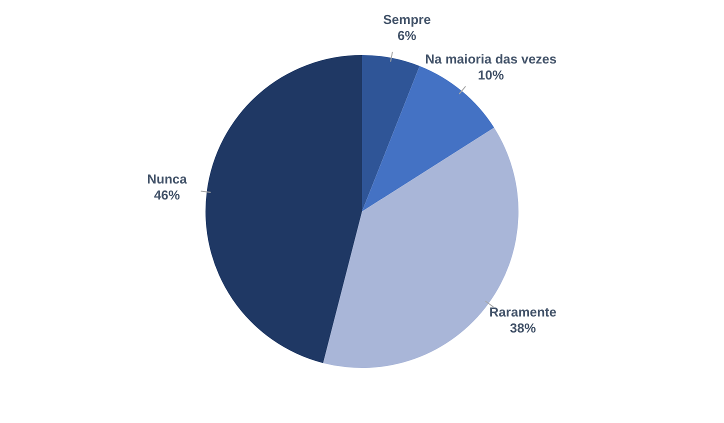 This screenshot has width=724, height=423. I want to click on data-label: 46%, so click(167, 195).